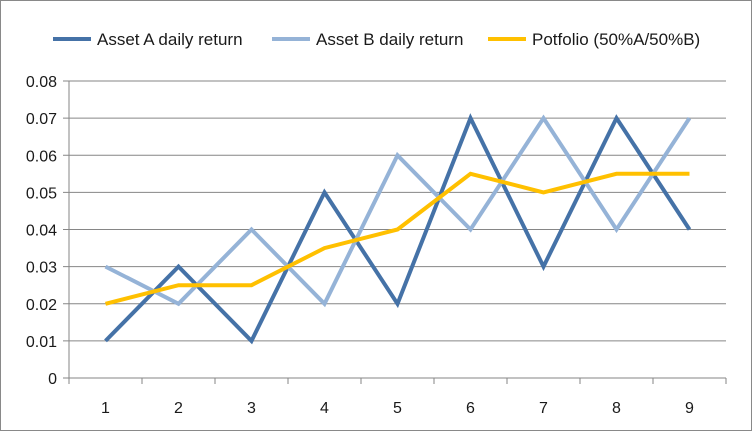 The height and width of the screenshot is (431, 752). I want to click on y-tick-label-4: 0.04, so click(41, 231).